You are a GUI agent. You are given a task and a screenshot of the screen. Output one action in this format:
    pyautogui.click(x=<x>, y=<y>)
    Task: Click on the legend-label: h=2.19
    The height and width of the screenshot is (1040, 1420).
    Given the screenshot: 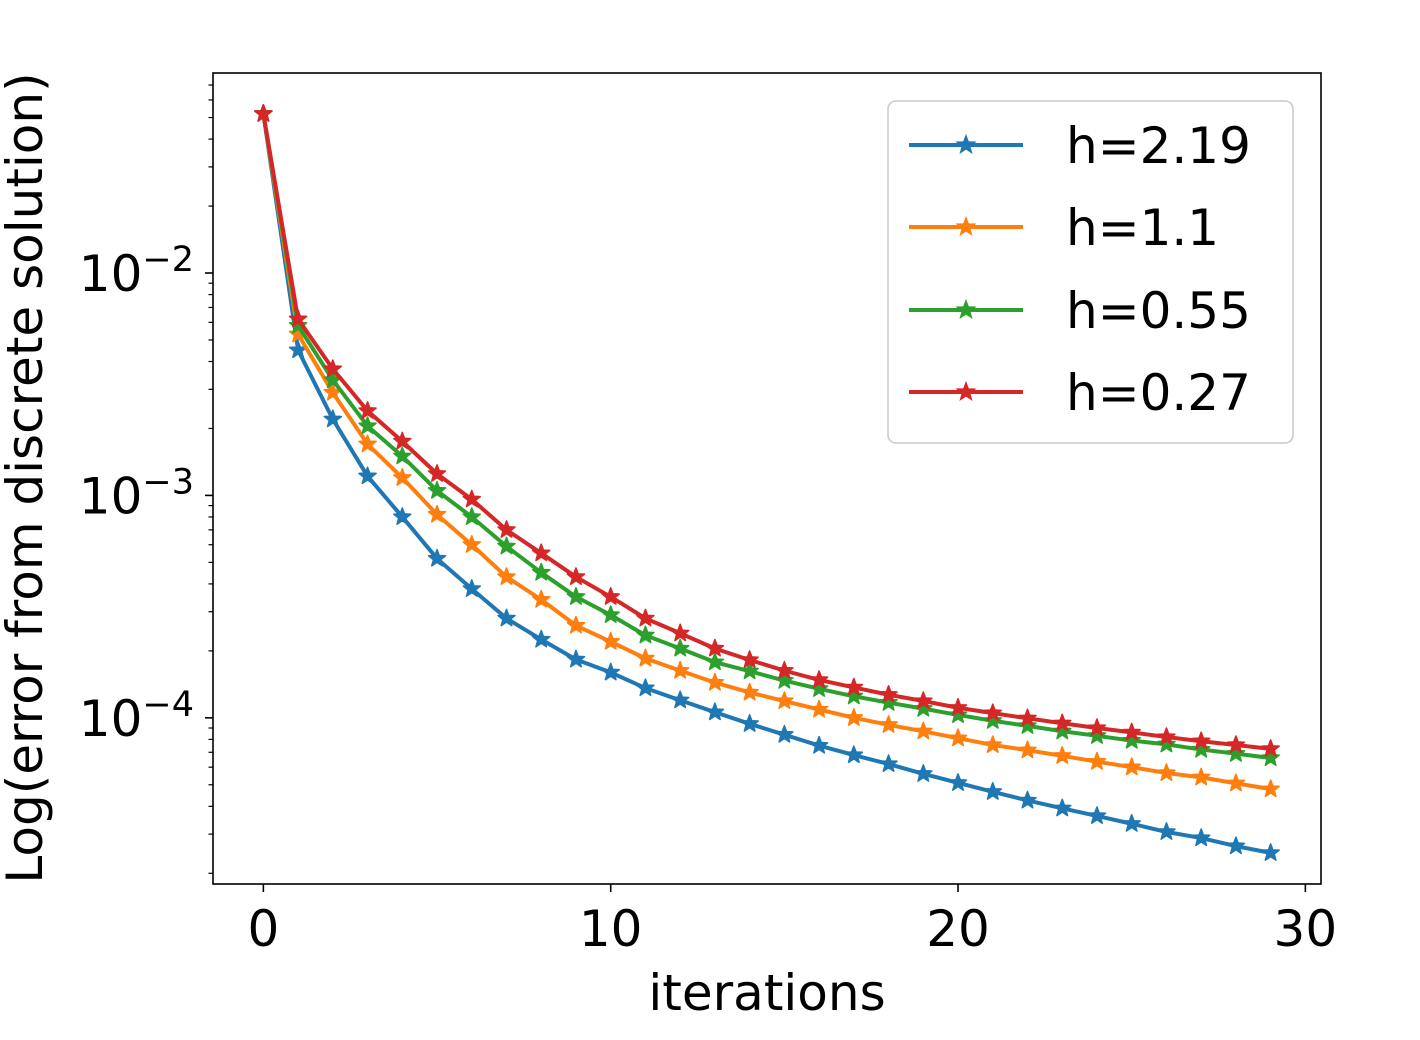 What is the action you would take?
    pyautogui.click(x=1158, y=146)
    